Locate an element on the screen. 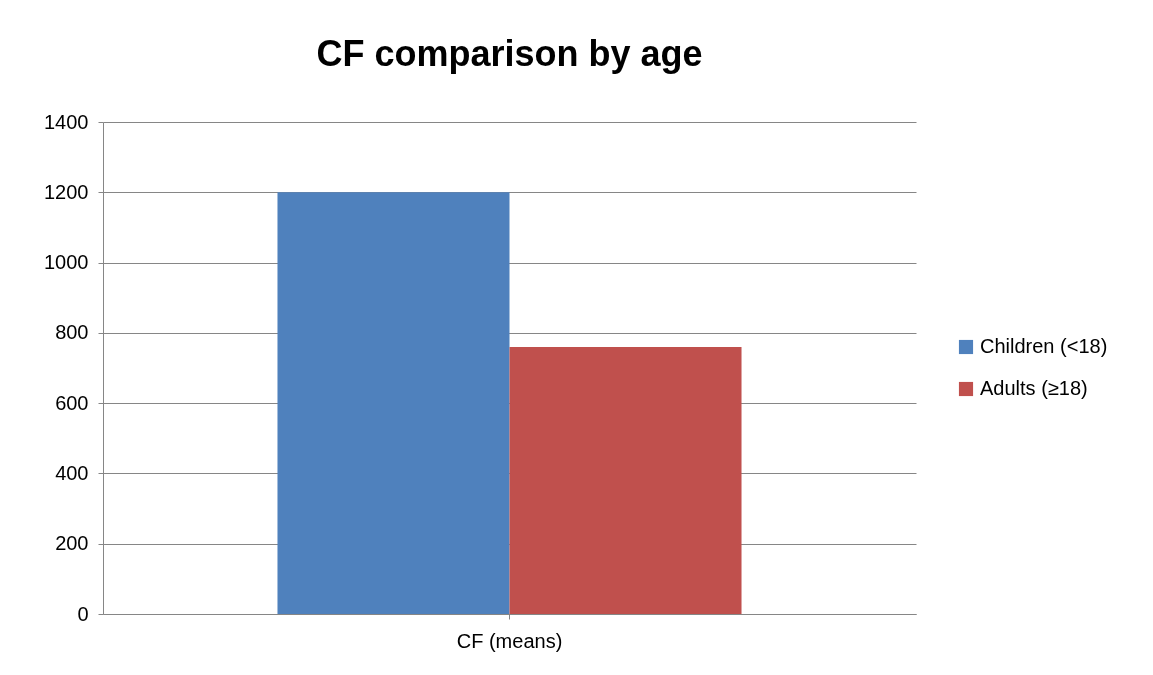 Image resolution: width=1153 pixels, height=675 pixels. y-tick-label: 600 is located at coordinates (72, 402).